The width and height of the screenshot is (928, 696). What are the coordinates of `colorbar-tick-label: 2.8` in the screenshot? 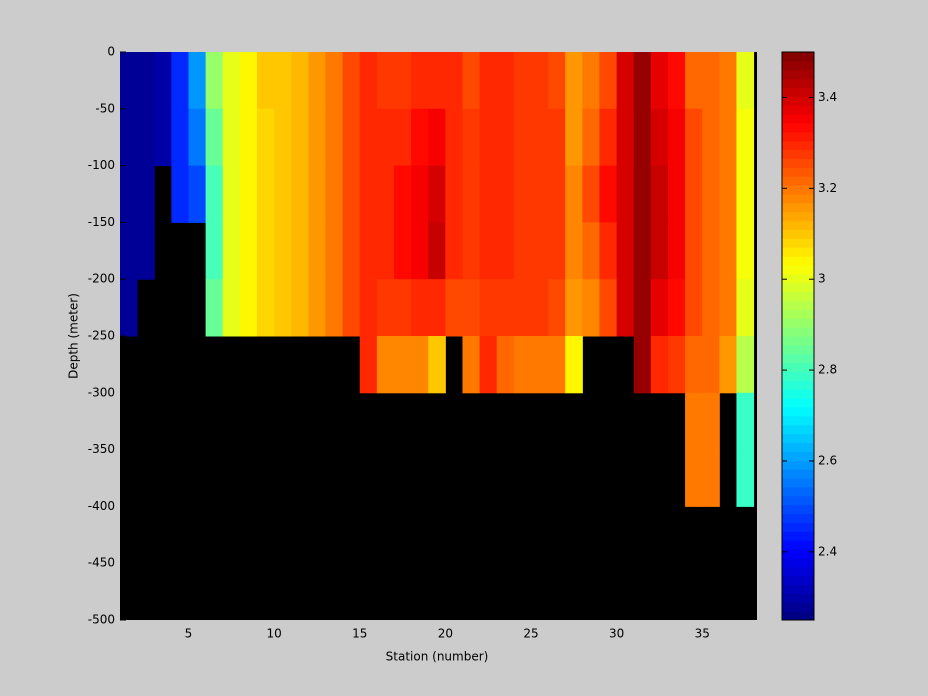 It's located at (827, 370).